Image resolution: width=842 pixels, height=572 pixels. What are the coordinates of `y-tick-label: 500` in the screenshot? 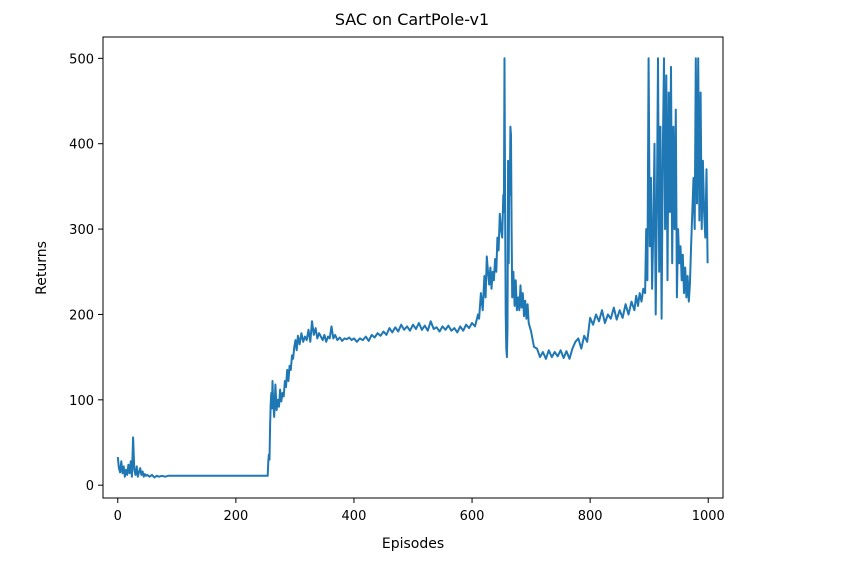 It's located at (81, 59).